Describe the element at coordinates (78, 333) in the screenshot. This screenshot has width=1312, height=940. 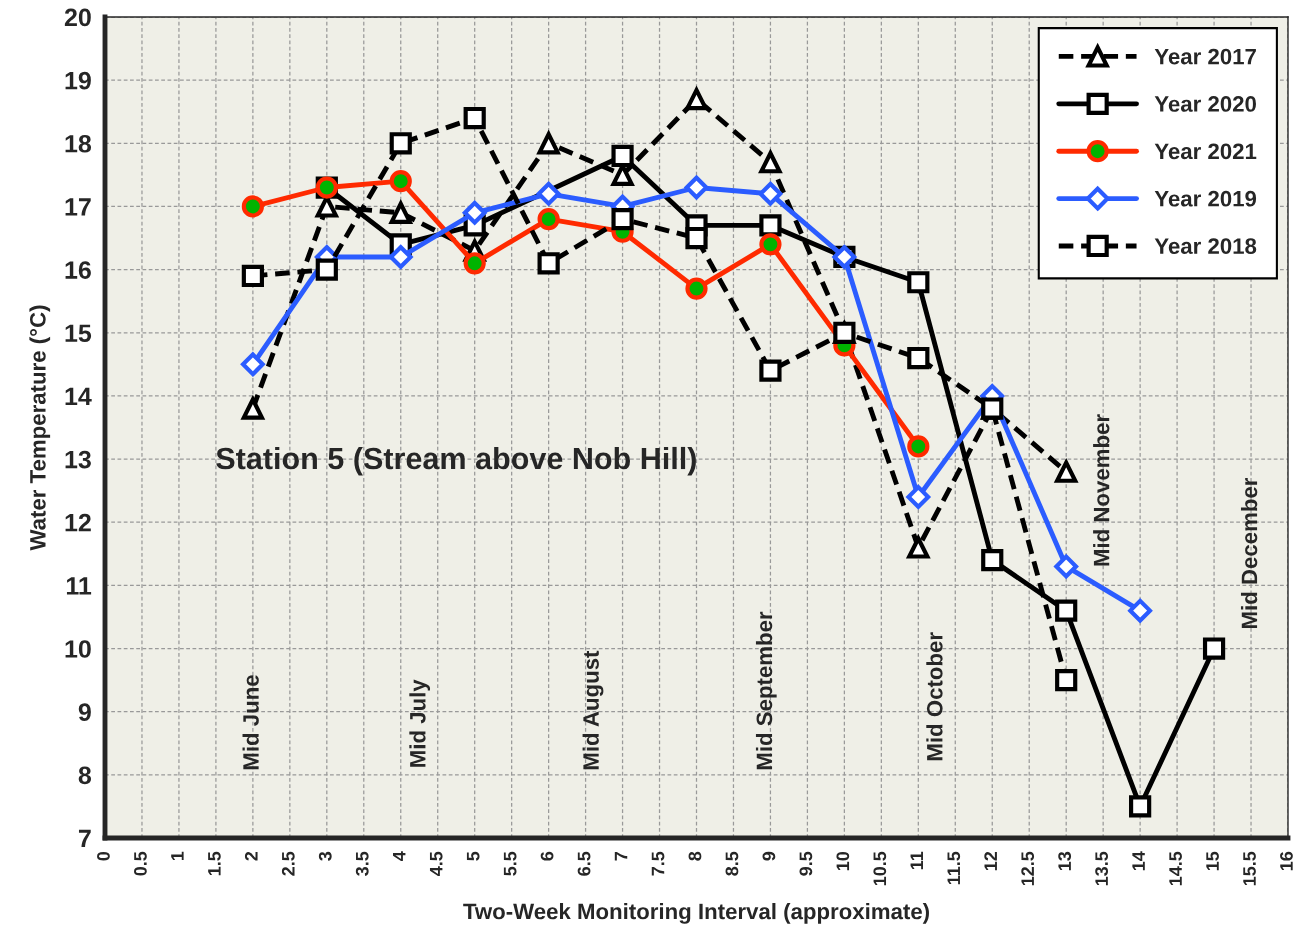
I see `y-tick-label: 15` at that location.